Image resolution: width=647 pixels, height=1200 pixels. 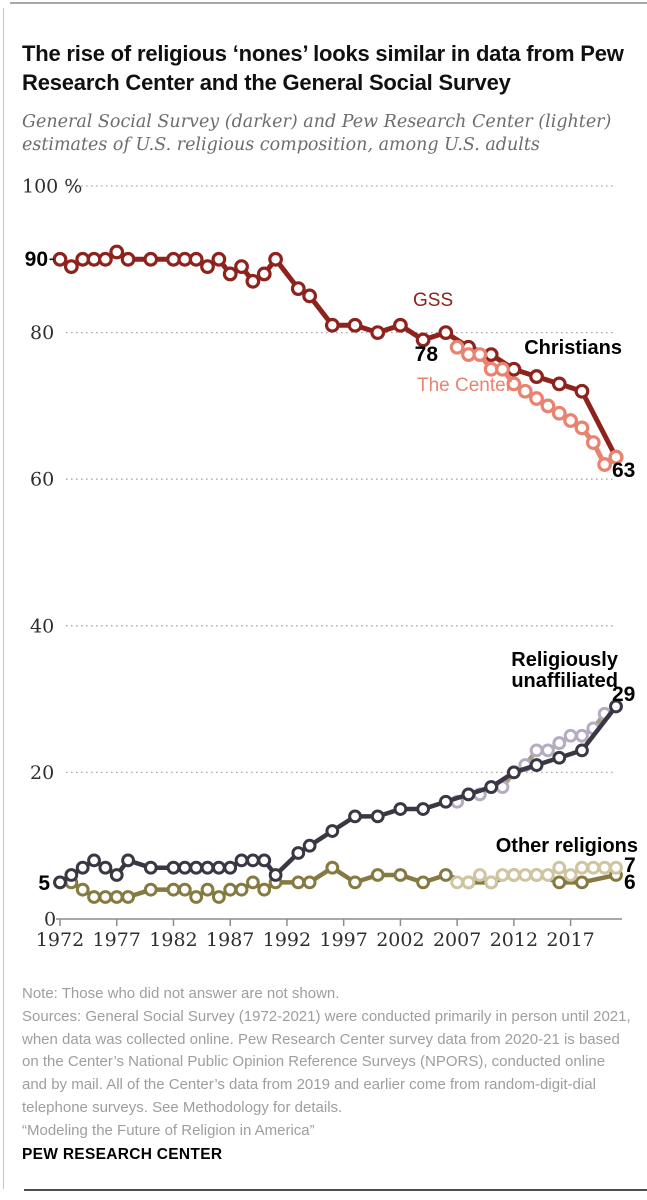 What do you see at coordinates (570, 875) in the screenshot?
I see `marker-pew-other-2017` at bounding box center [570, 875].